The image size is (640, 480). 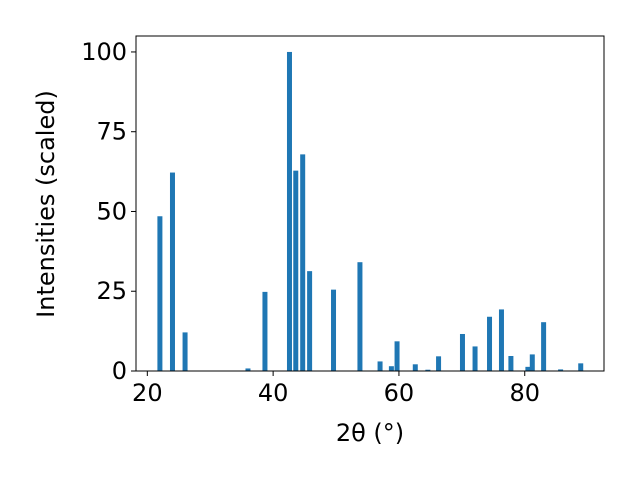 I want to click on y-axis-label: Intensities (scaled), so click(x=46, y=204).